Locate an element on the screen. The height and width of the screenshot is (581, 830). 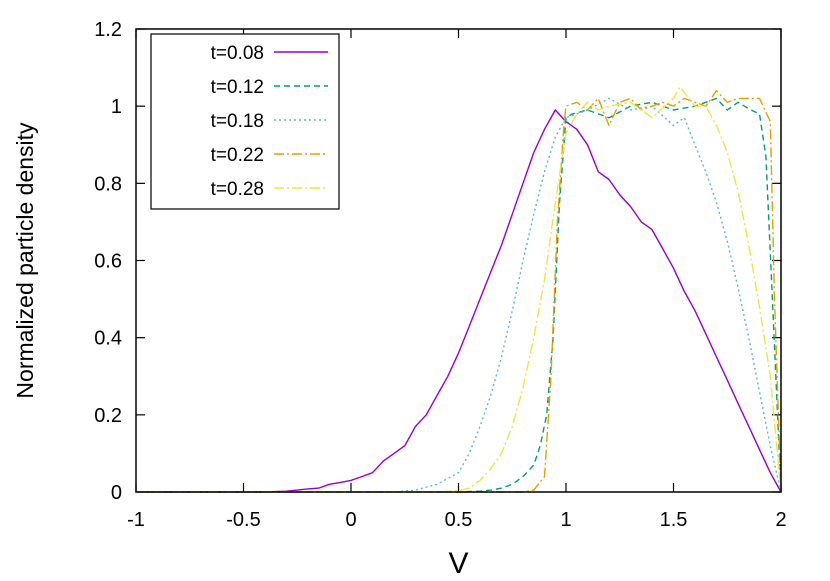
legend: t=0.08 t=0.12 t=0.18 t=0.22 t=0.28 is located at coordinates (245, 121).